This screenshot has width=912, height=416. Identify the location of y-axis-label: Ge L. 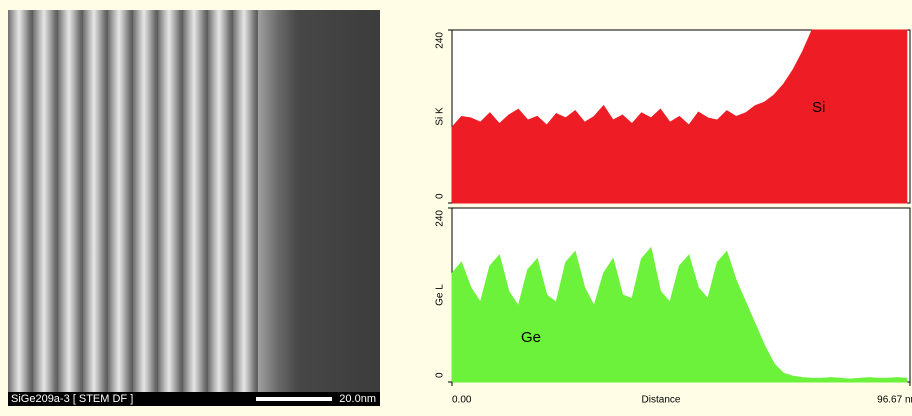
(440, 295).